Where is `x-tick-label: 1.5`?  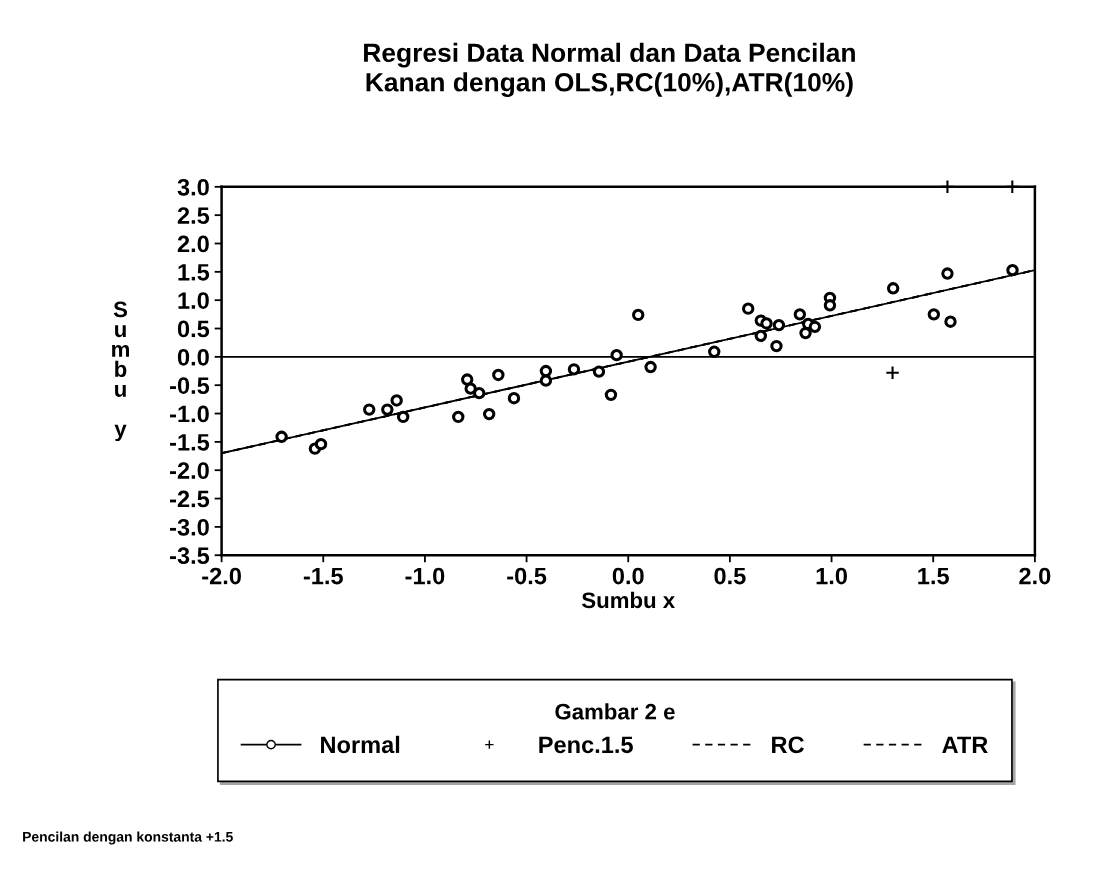
x-tick-label: 1.5 is located at coordinates (933, 576).